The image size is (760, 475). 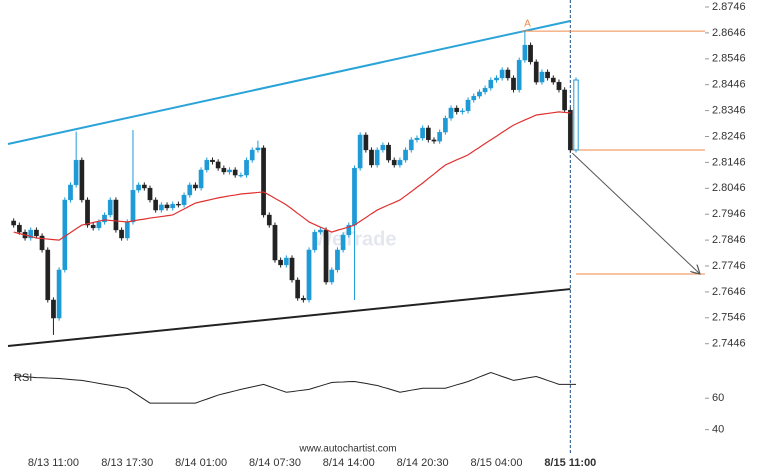 What do you see at coordinates (349, 463) in the screenshot?
I see `x-tick-label: 8/14 14:00` at bounding box center [349, 463].